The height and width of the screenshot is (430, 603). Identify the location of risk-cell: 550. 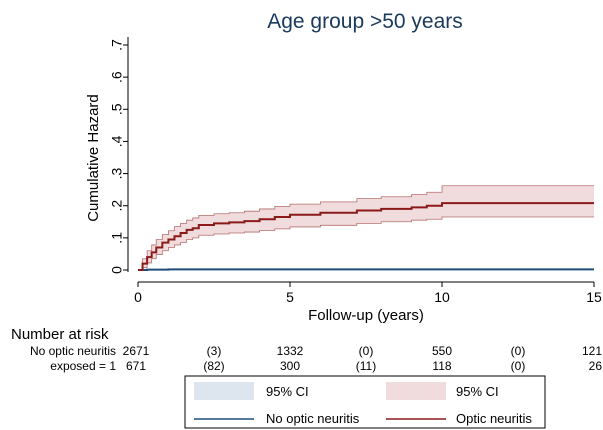
(442, 351).